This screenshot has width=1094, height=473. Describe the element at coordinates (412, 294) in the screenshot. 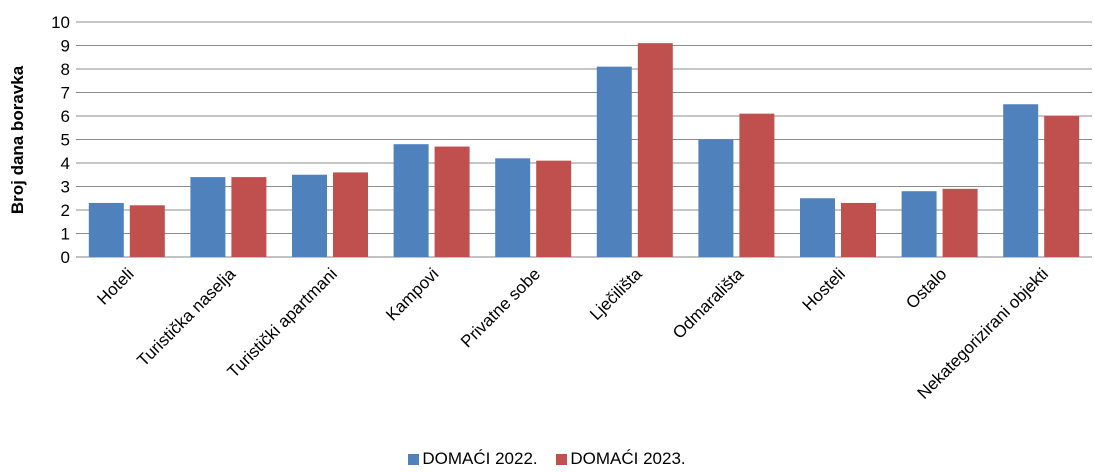

I see `x-category-label: Kampovi` at that location.